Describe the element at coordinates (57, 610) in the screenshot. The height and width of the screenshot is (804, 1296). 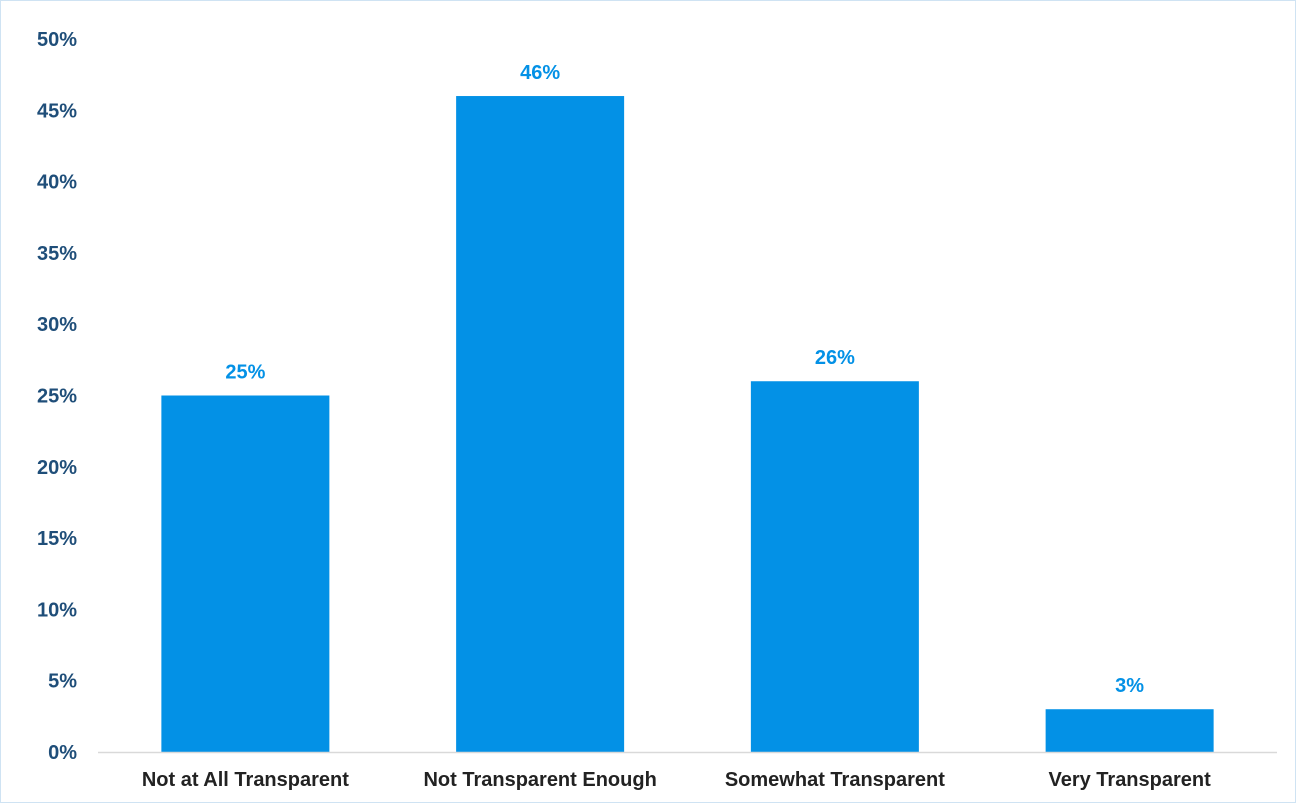
I see `y-tick-label: 10%` at that location.